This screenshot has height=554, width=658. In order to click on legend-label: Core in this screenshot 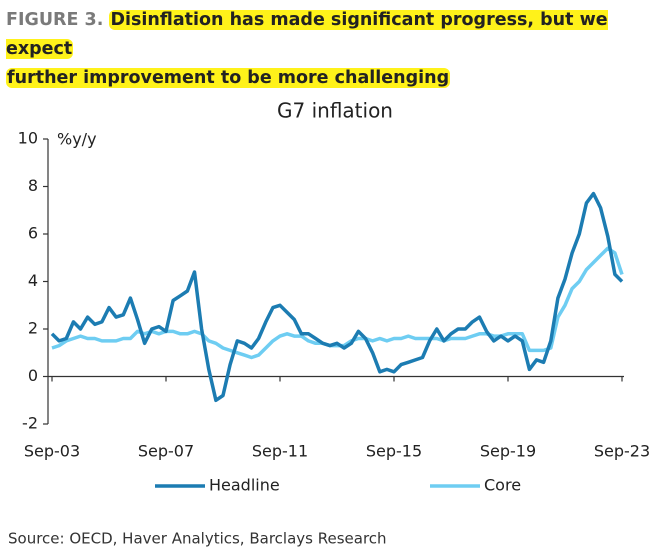, I will do `click(502, 485)`.